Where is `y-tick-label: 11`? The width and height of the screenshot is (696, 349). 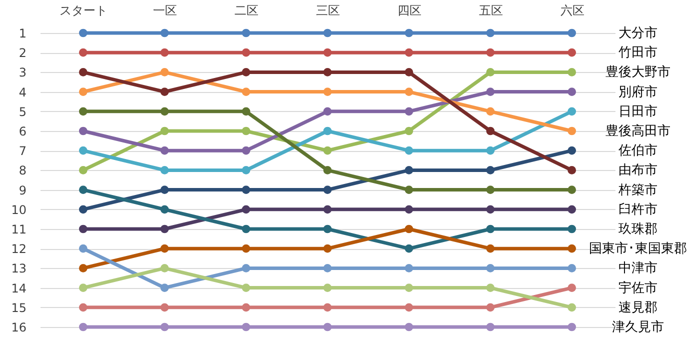
y-tick-label: 11 is located at coordinates (18, 229).